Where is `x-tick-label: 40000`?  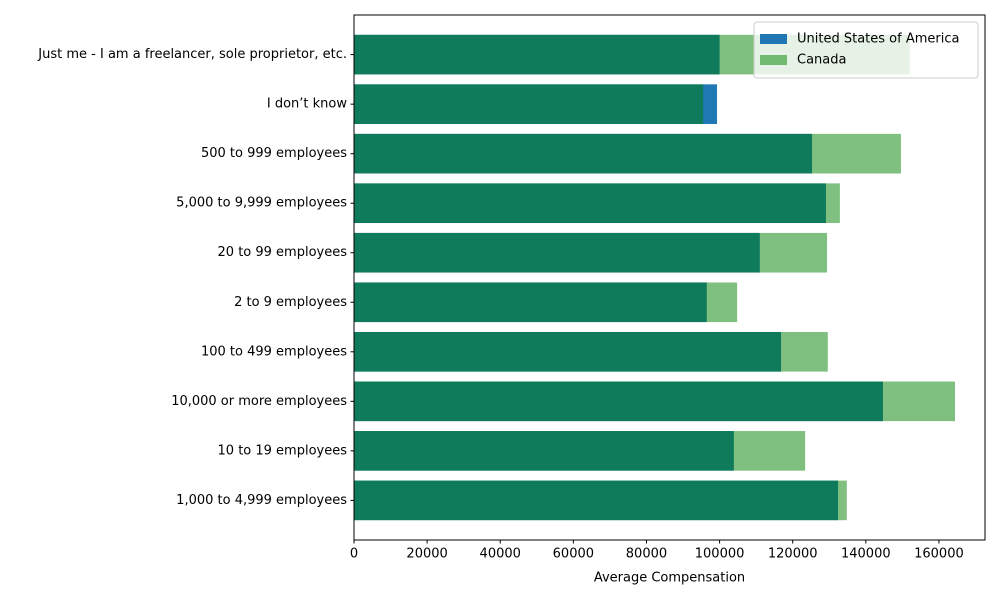
x-tick-label: 40000 is located at coordinates (500, 554).